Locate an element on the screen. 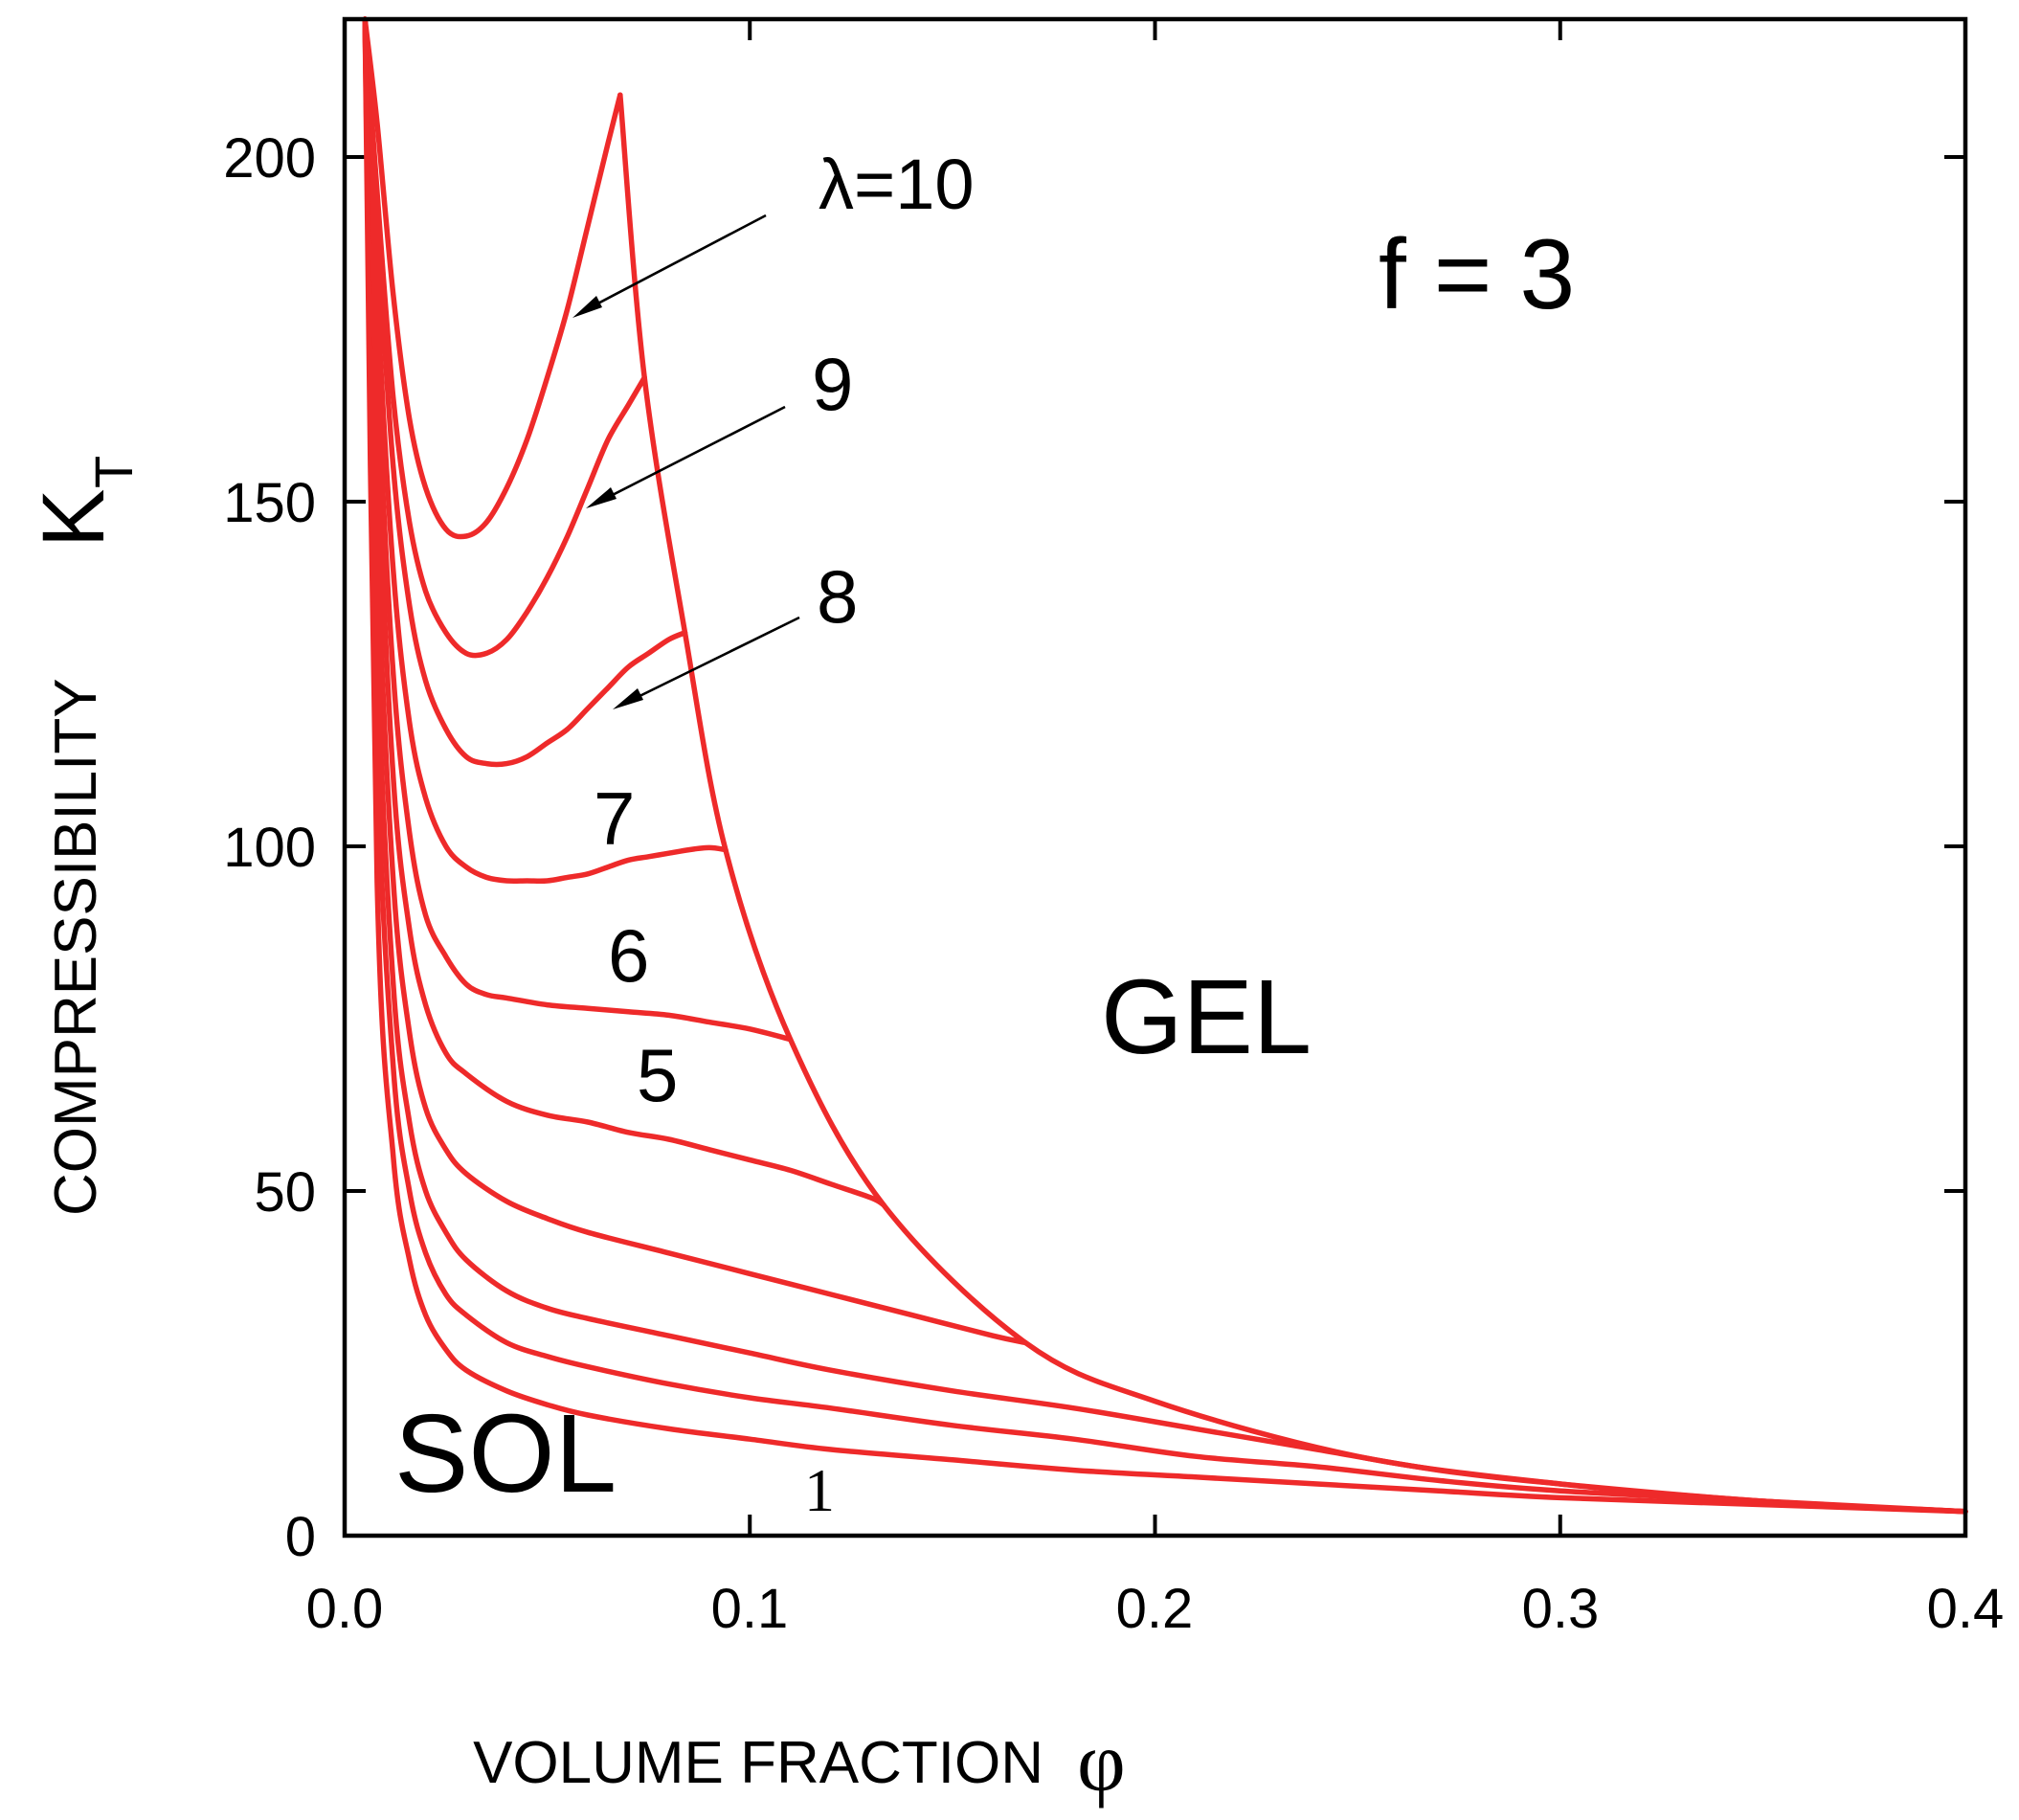  x-tick-label-2: 0.2 is located at coordinates (1155, 1609).